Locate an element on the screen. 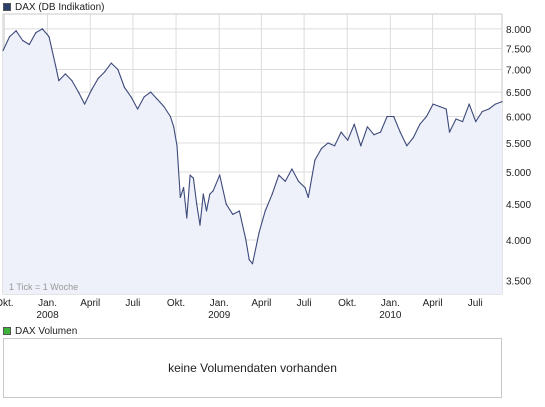 This screenshot has height=407, width=545. y-tick-label: 6.500 is located at coordinates (518, 93).